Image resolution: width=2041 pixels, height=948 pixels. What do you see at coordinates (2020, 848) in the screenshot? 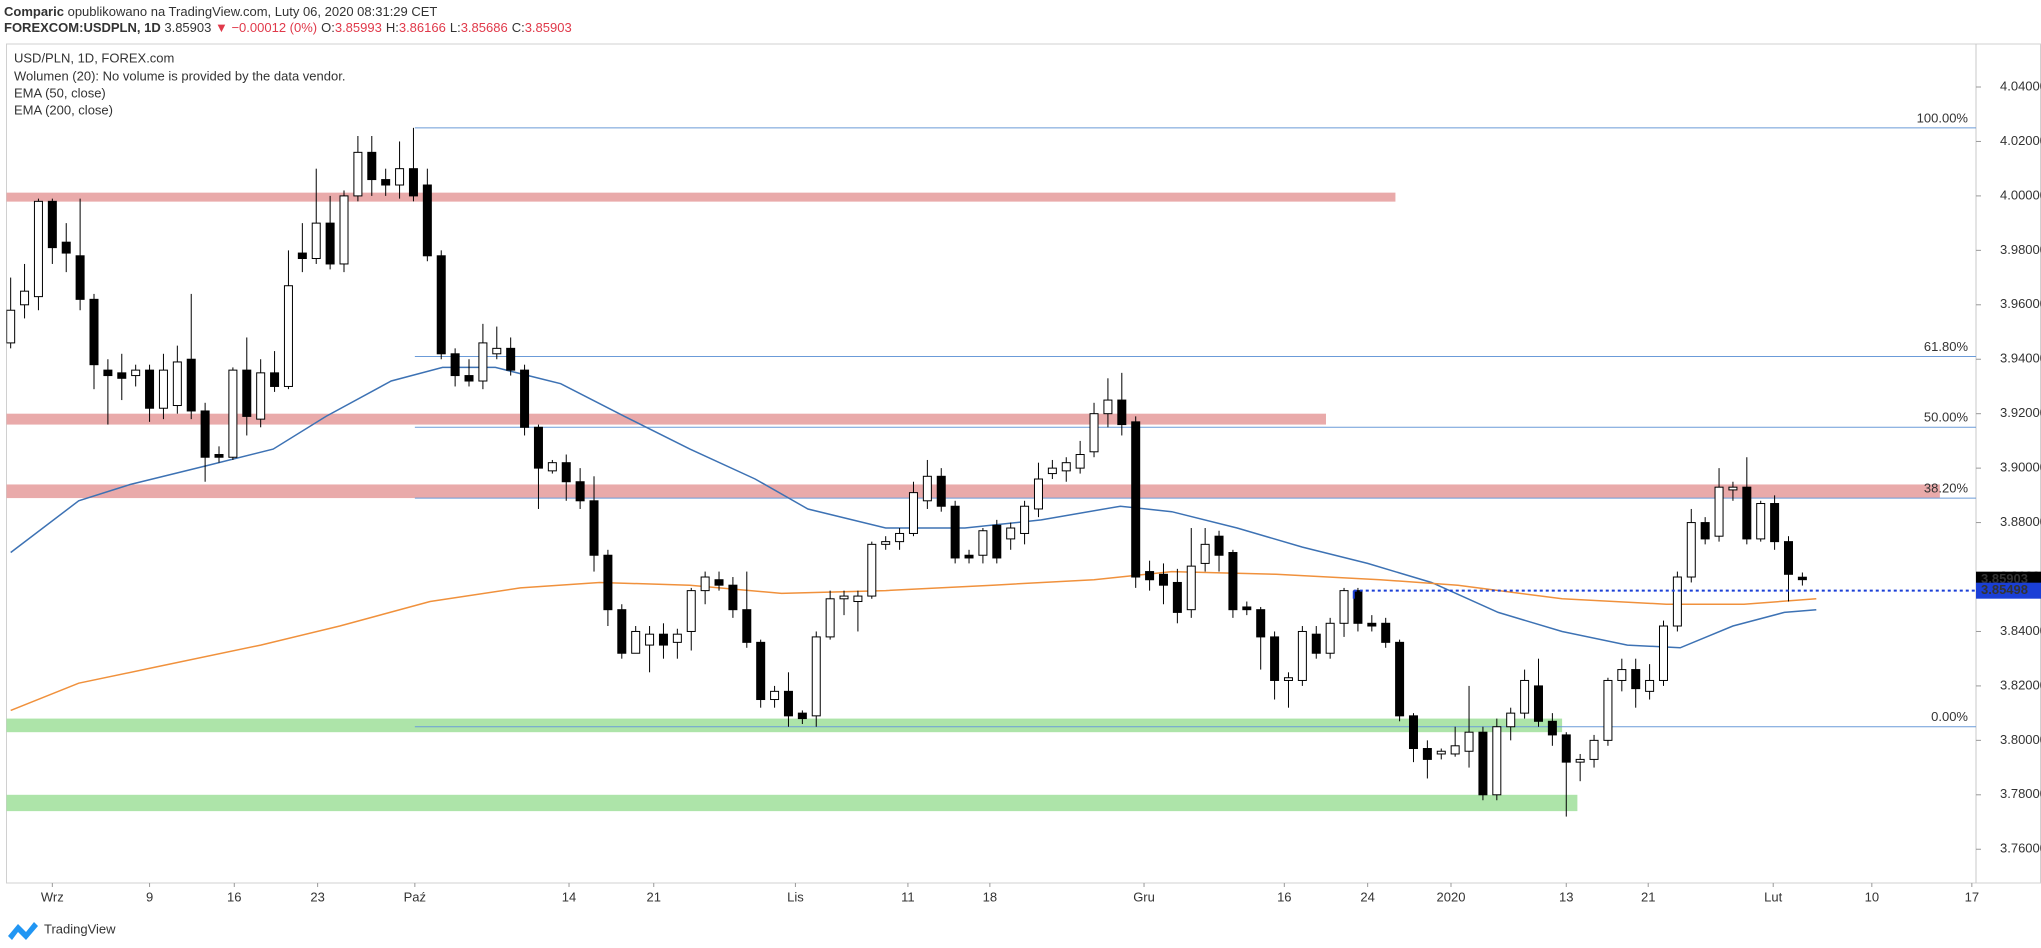
I see `y-tick-label: 3.76000` at bounding box center [2020, 848].